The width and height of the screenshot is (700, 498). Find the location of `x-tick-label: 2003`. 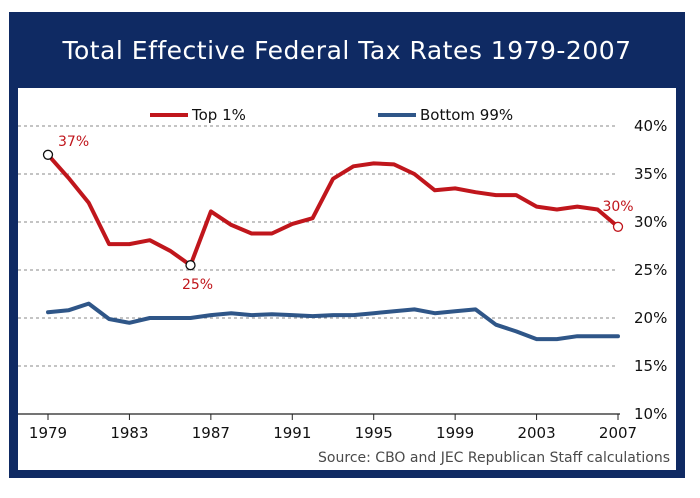

x-tick-label: 2003 is located at coordinates (536, 433).